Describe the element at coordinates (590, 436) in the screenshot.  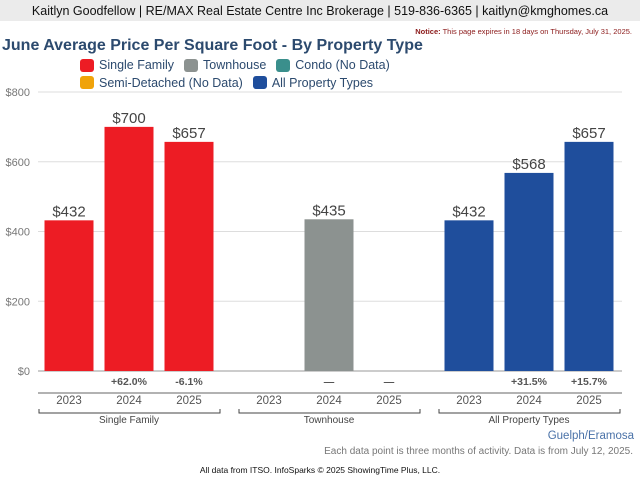
I see `location-link: Guelph/Eramosa` at that location.